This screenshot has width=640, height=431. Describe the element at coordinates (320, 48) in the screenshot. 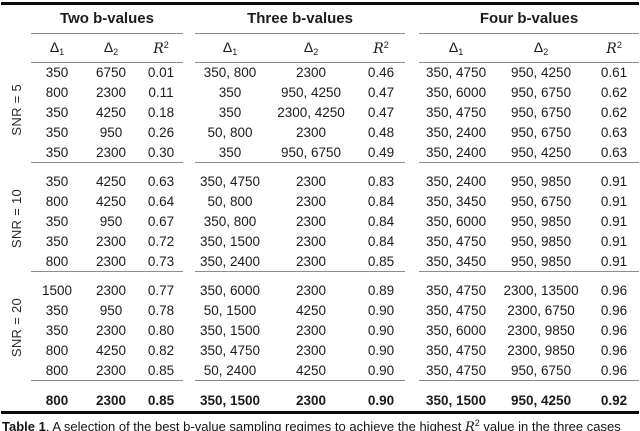

I see `subheader-row: Δ1 Δ2 R2 Δ1 Δ2 R2 Δ1 Δ2 R2` at that location.